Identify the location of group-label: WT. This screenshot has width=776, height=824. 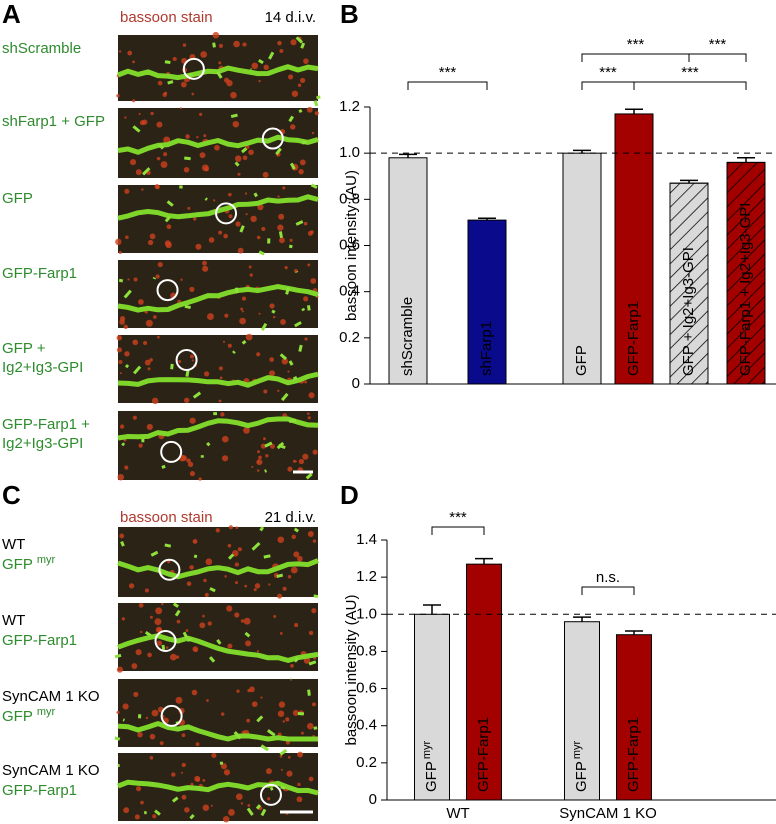
(457, 813).